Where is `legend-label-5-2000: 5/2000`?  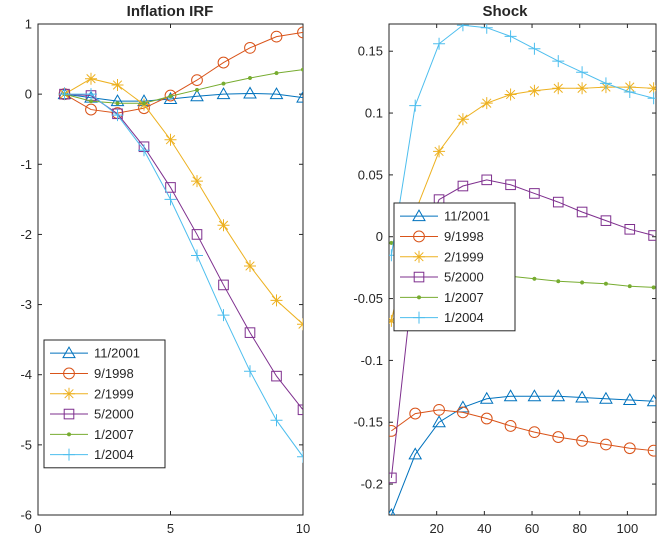
legend-label-5-2000: 5/2000 is located at coordinates (114, 414).